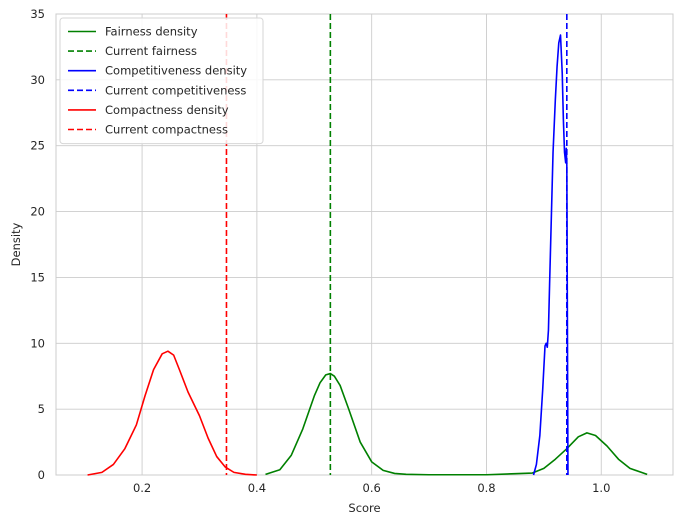 This screenshot has width=686, height=524. I want to click on y-tick-label: 0, so click(41, 475).